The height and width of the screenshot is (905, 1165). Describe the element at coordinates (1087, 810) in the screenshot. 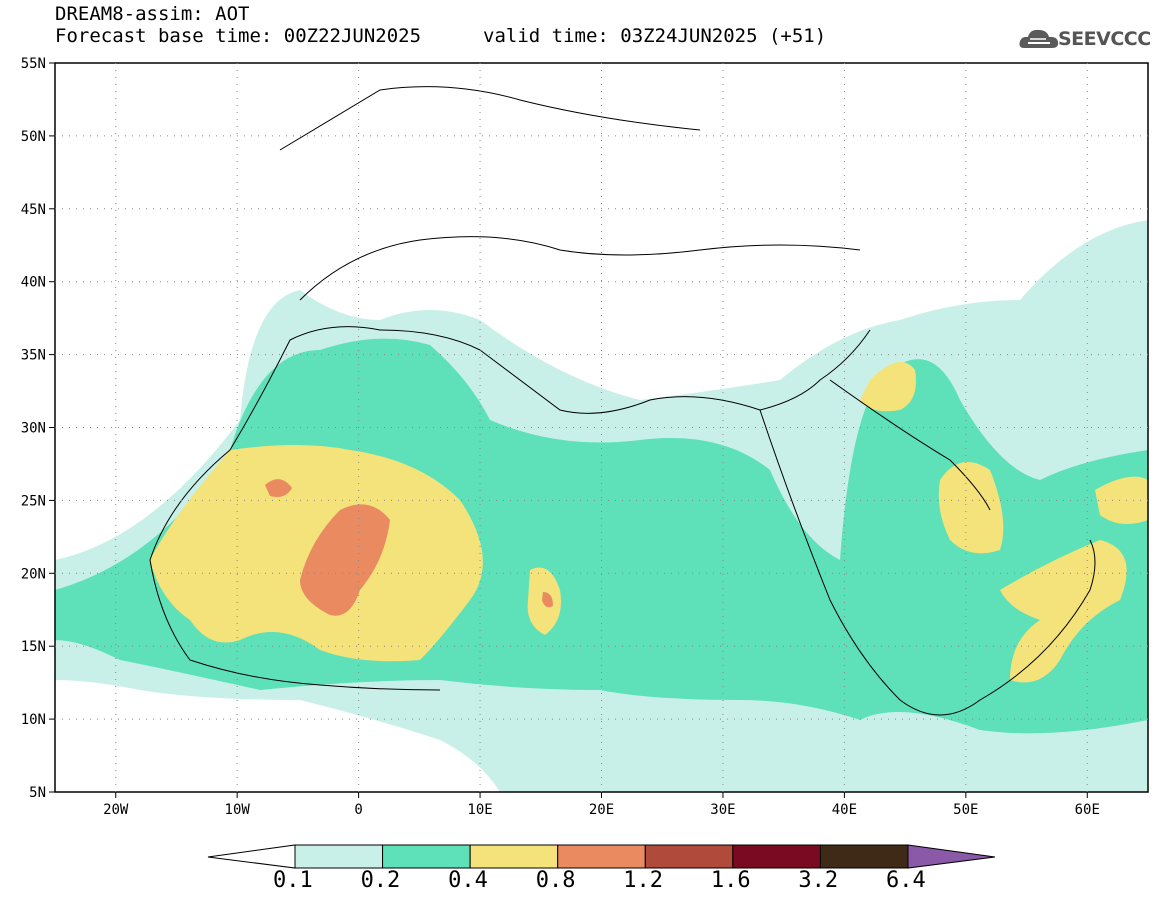

I see `lon-label: 60E` at that location.